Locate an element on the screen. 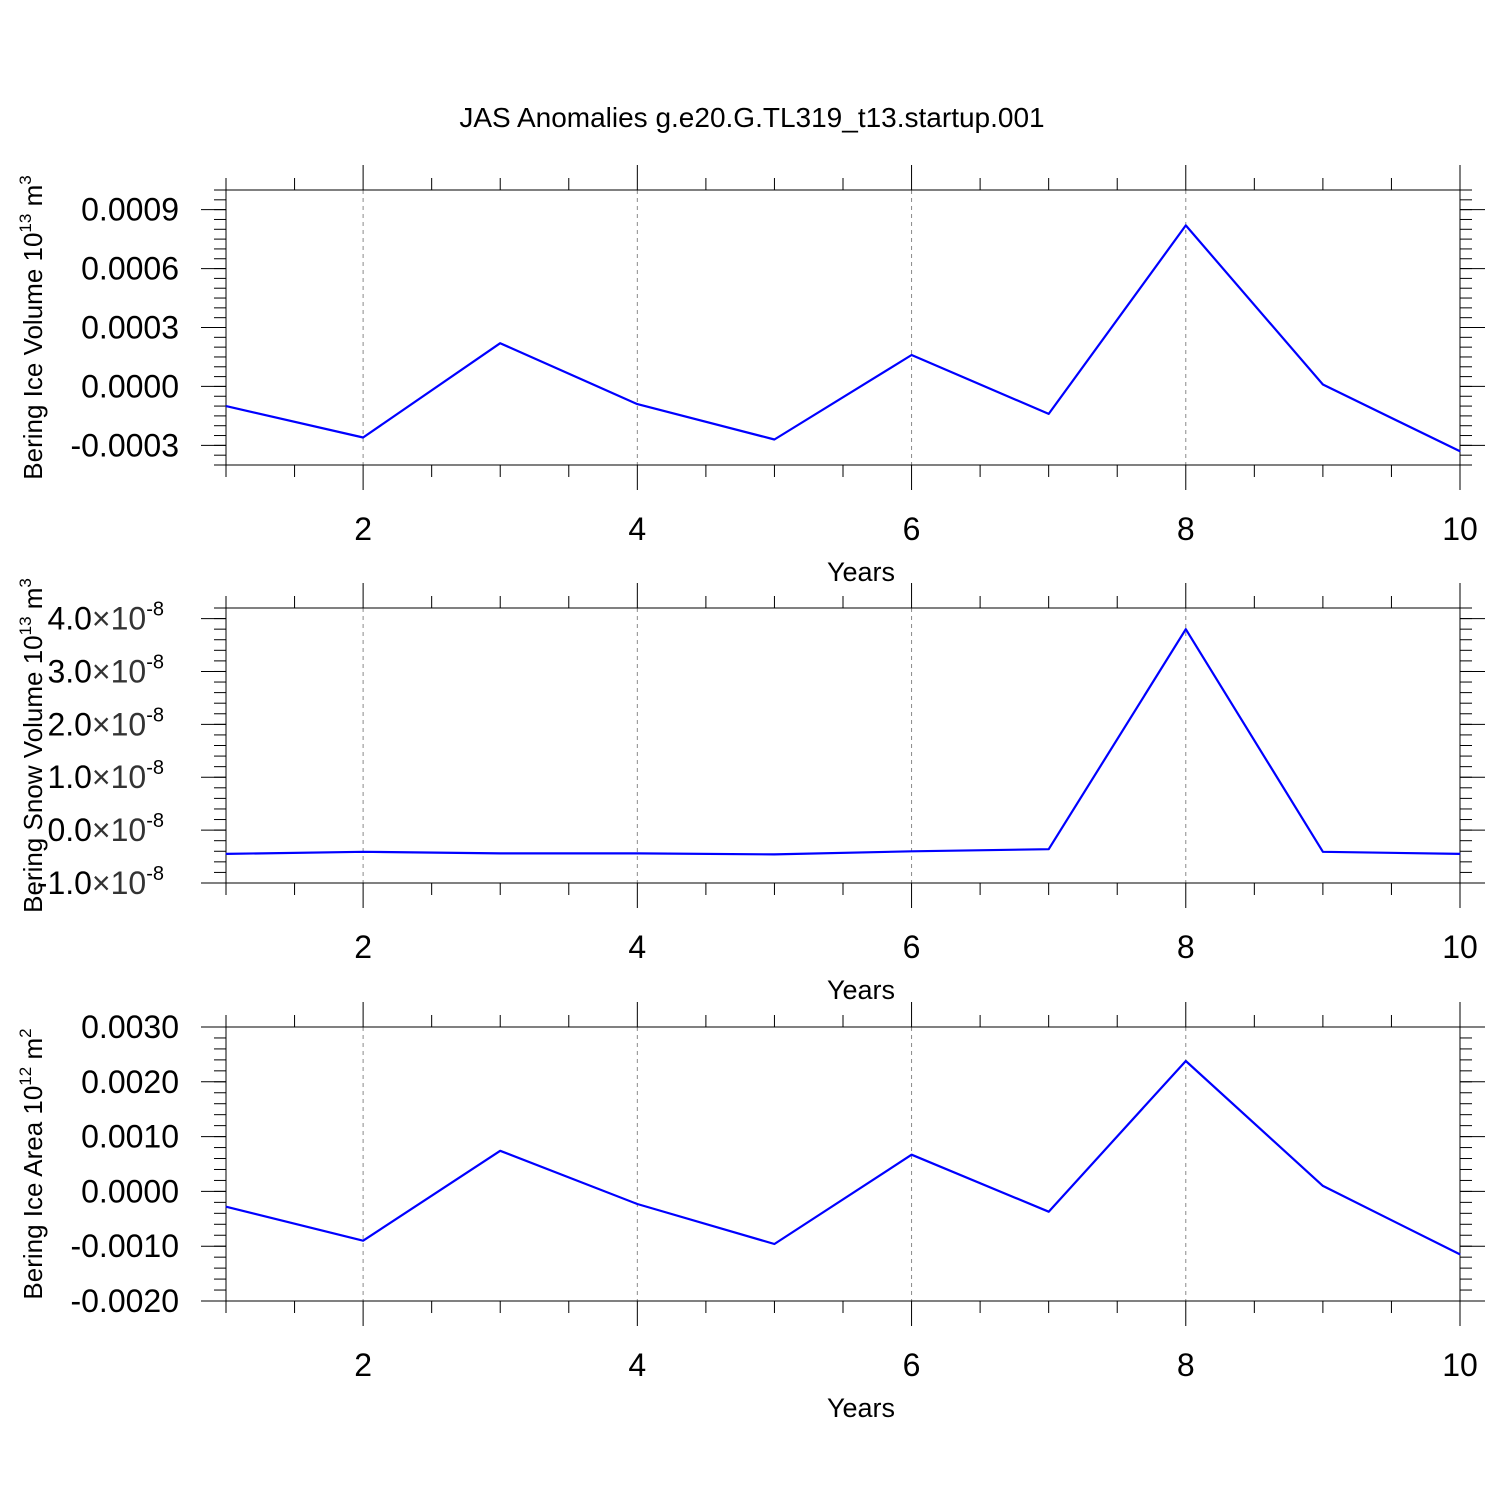 The width and height of the screenshot is (1500, 1500). y-tick-label: 0.0020 is located at coordinates (130, 1082).